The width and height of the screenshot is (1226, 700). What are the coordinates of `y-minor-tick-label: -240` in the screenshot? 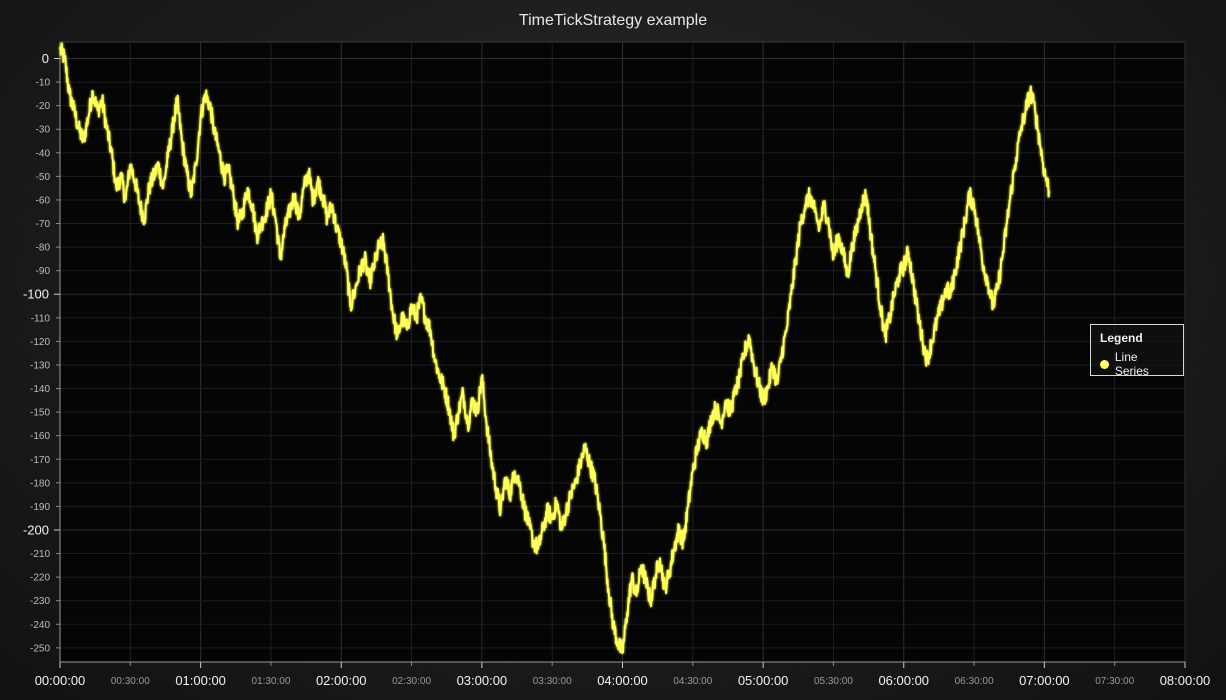 It's located at (40, 625).